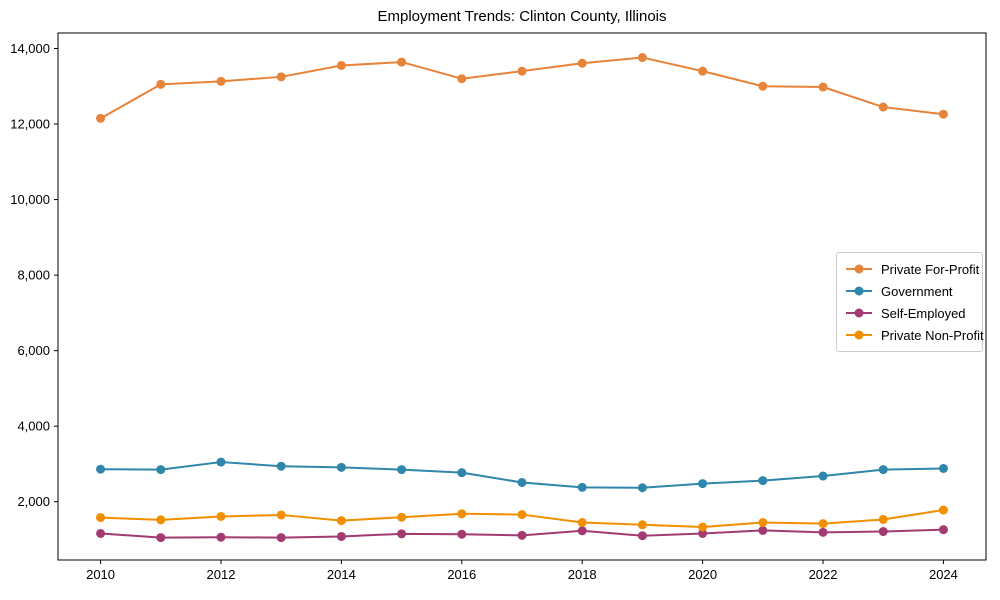  What do you see at coordinates (100, 574) in the screenshot?
I see `x-tick-label: 2010` at bounding box center [100, 574].